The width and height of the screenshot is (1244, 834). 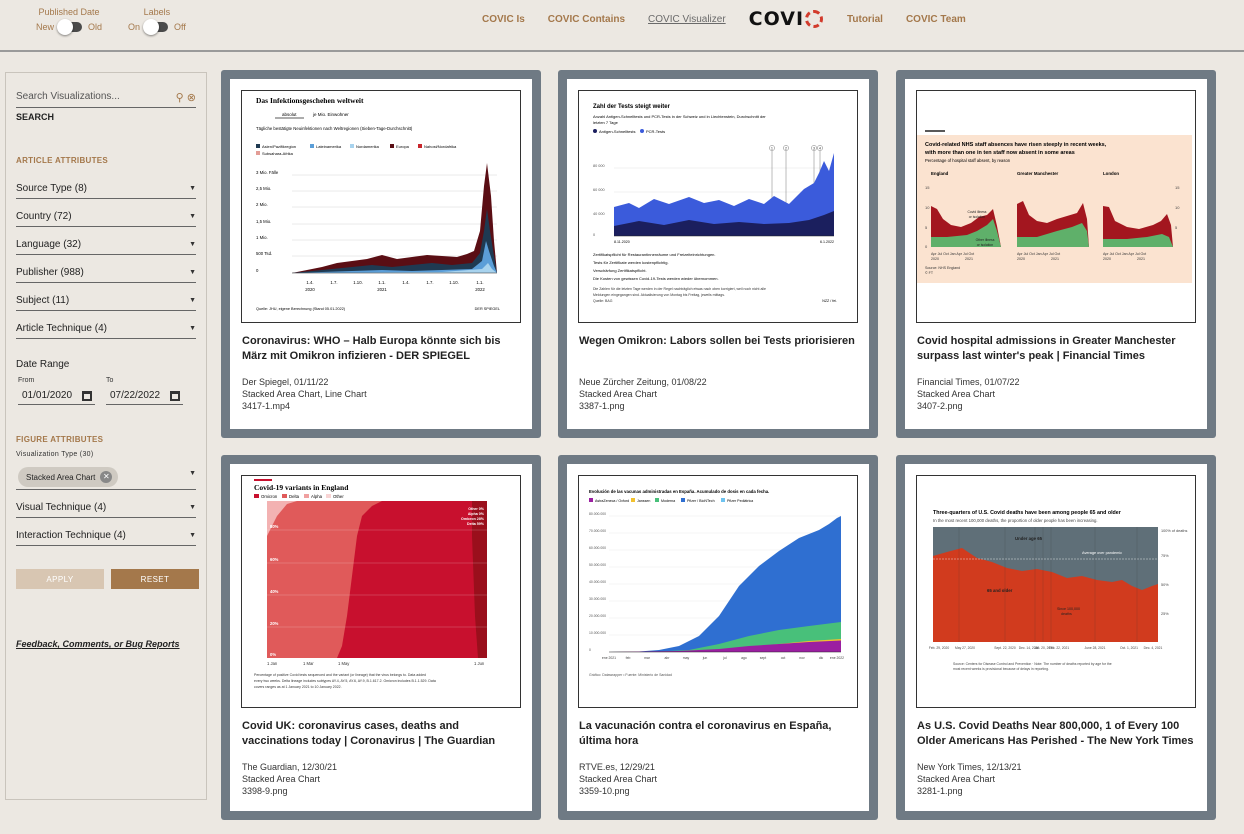 I want to click on thumb-ytick: 2 Mio., so click(x=262, y=204).